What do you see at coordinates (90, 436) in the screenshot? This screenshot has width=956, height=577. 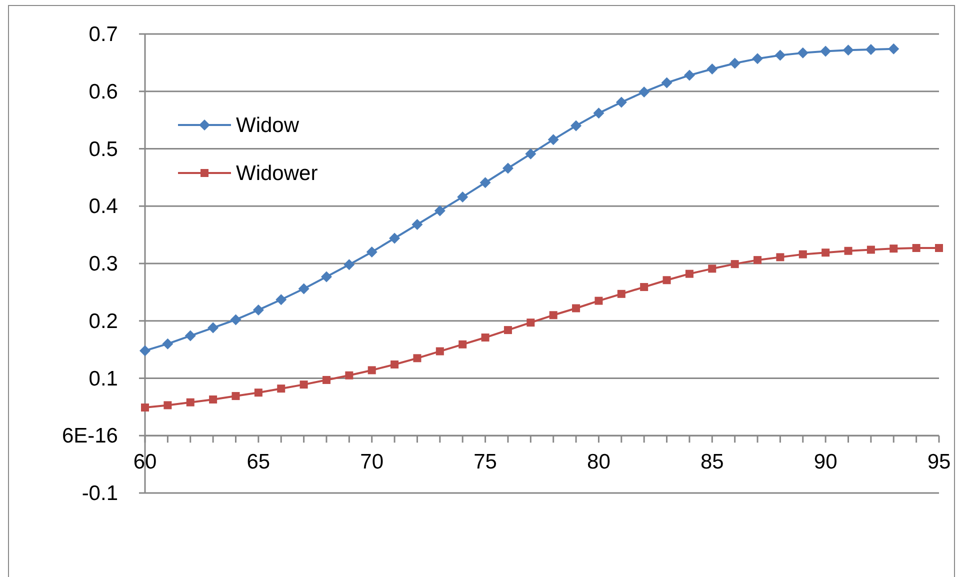 I see `y-tick-label: 6E-16` at bounding box center [90, 436].